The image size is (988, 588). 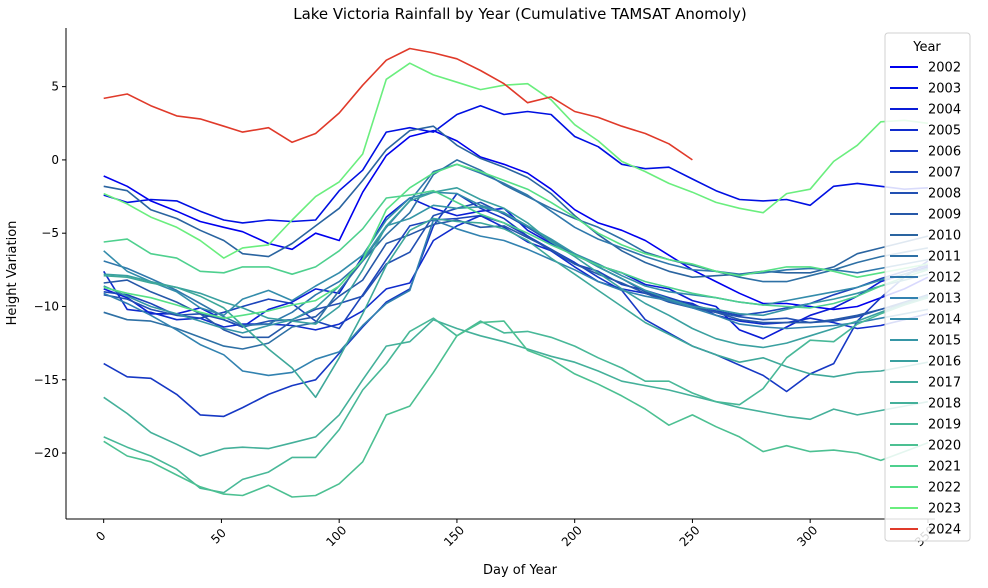 I want to click on legend-label-2010: 2010, so click(x=944, y=236).